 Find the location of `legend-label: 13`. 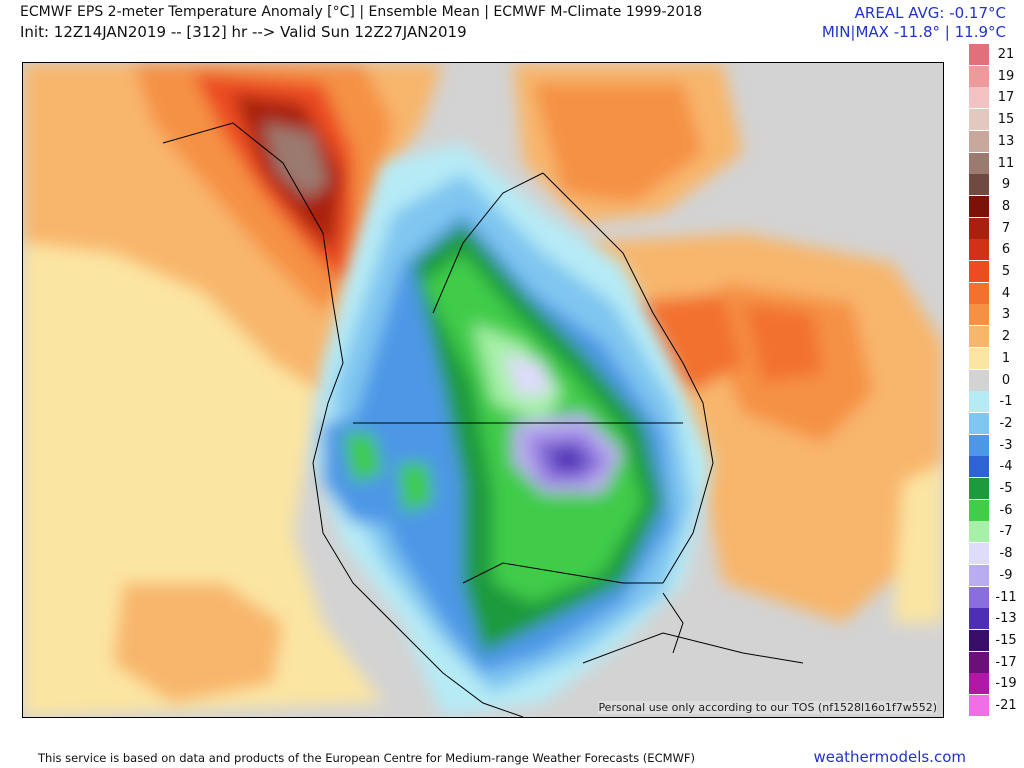

legend-label: 13 is located at coordinates (1006, 141).